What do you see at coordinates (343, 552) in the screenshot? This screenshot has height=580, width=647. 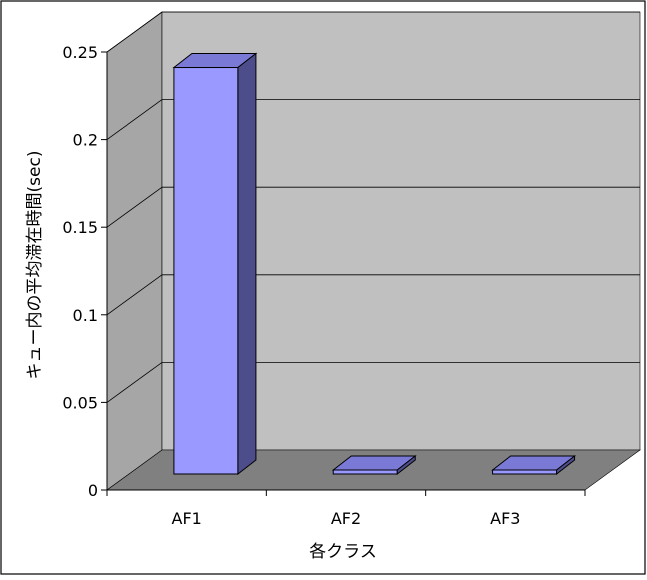 I see `x-axis-label: 各クラス` at bounding box center [343, 552].